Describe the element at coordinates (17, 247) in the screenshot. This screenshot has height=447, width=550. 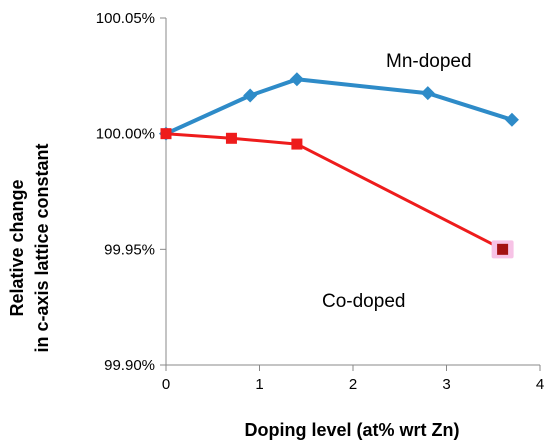
I see `y-axis-title-line-1: Relative change` at that location.